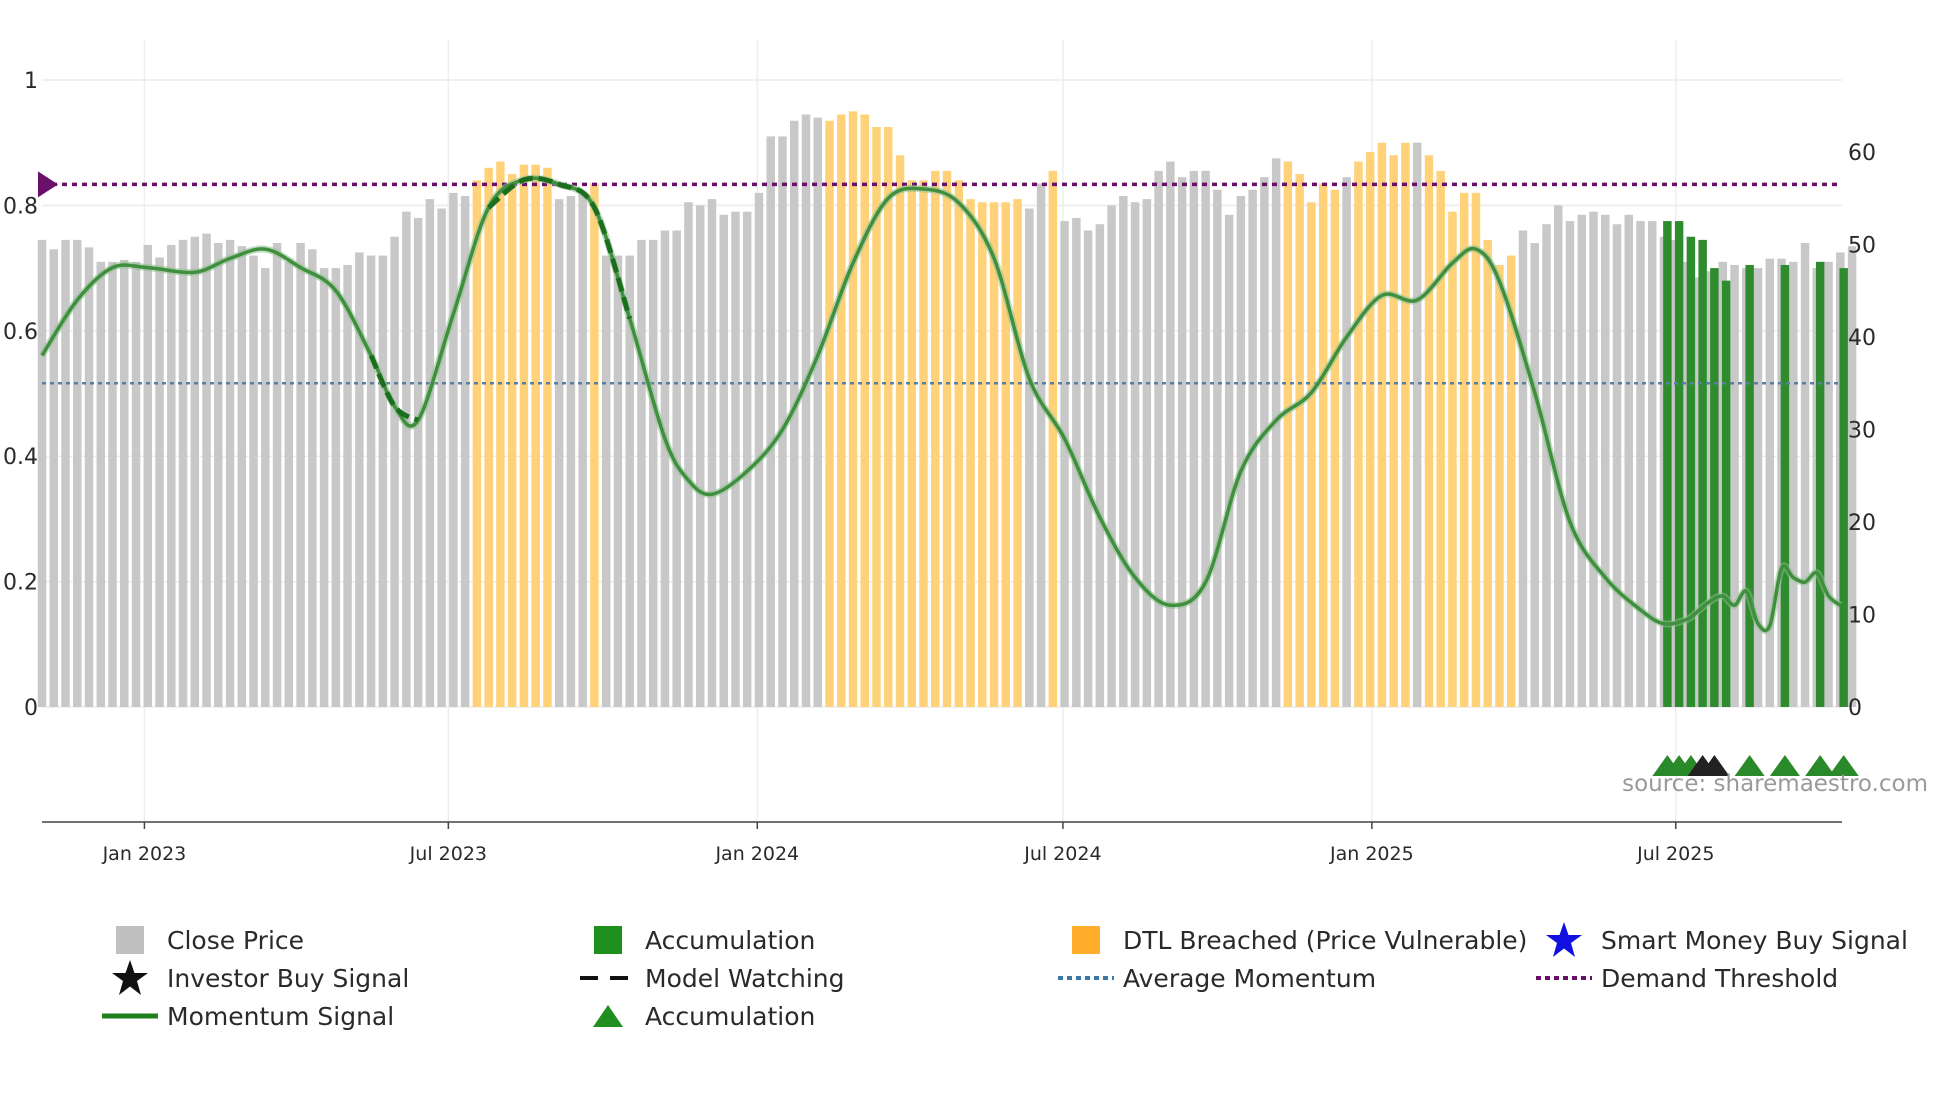 Image resolution: width=1960 pixels, height=1102 pixels. I want to click on accumulation-marker, so click(1749, 765).